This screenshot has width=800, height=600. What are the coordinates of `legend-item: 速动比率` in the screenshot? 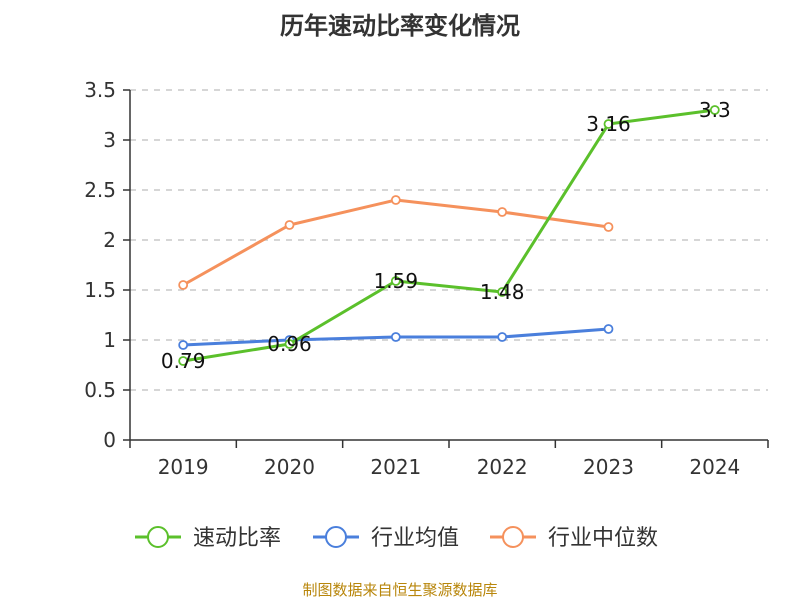 It's located at (208, 538).